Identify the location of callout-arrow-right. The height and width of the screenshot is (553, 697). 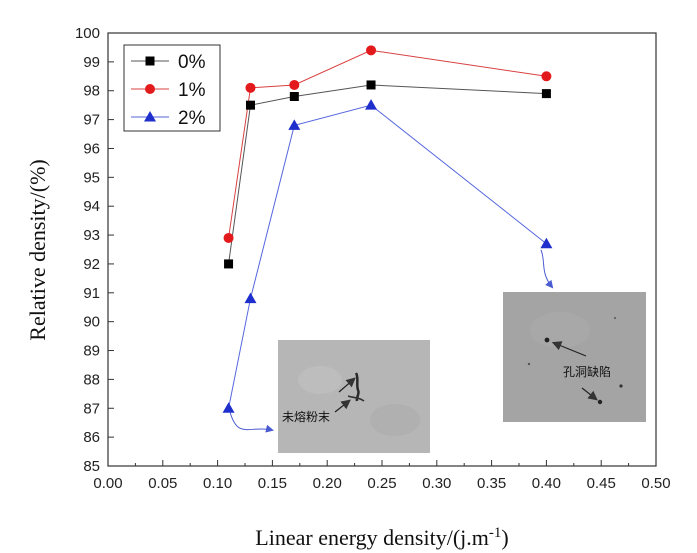
(547, 269).